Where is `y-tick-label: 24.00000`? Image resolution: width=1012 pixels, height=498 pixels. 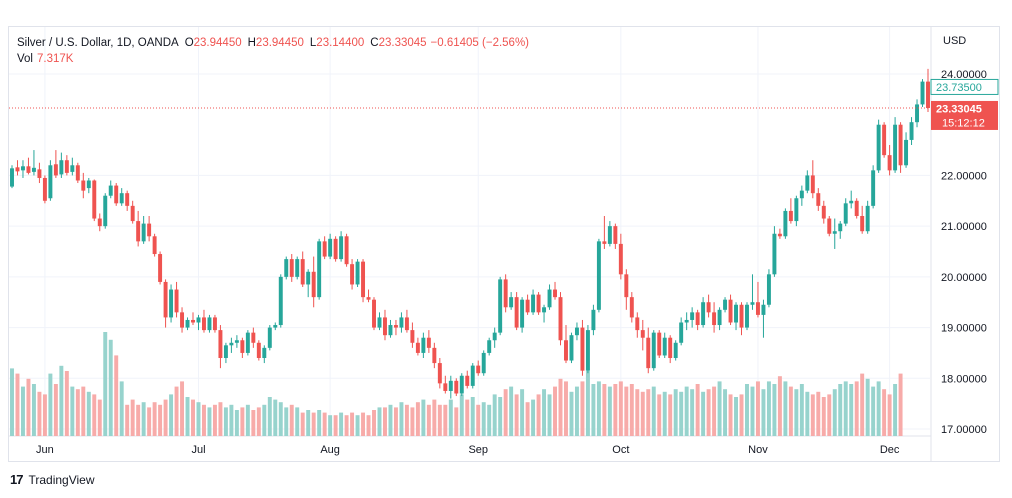
y-tick-label: 24.00000 is located at coordinates (964, 75).